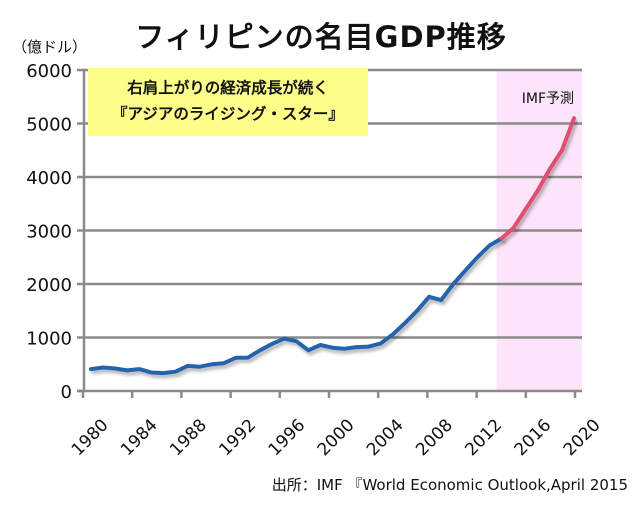 This screenshot has height=506, width=642. What do you see at coordinates (228, 88) in the screenshot?
I see `annotation-line-1: 右肩上がりの経済成長が続く` at bounding box center [228, 88].